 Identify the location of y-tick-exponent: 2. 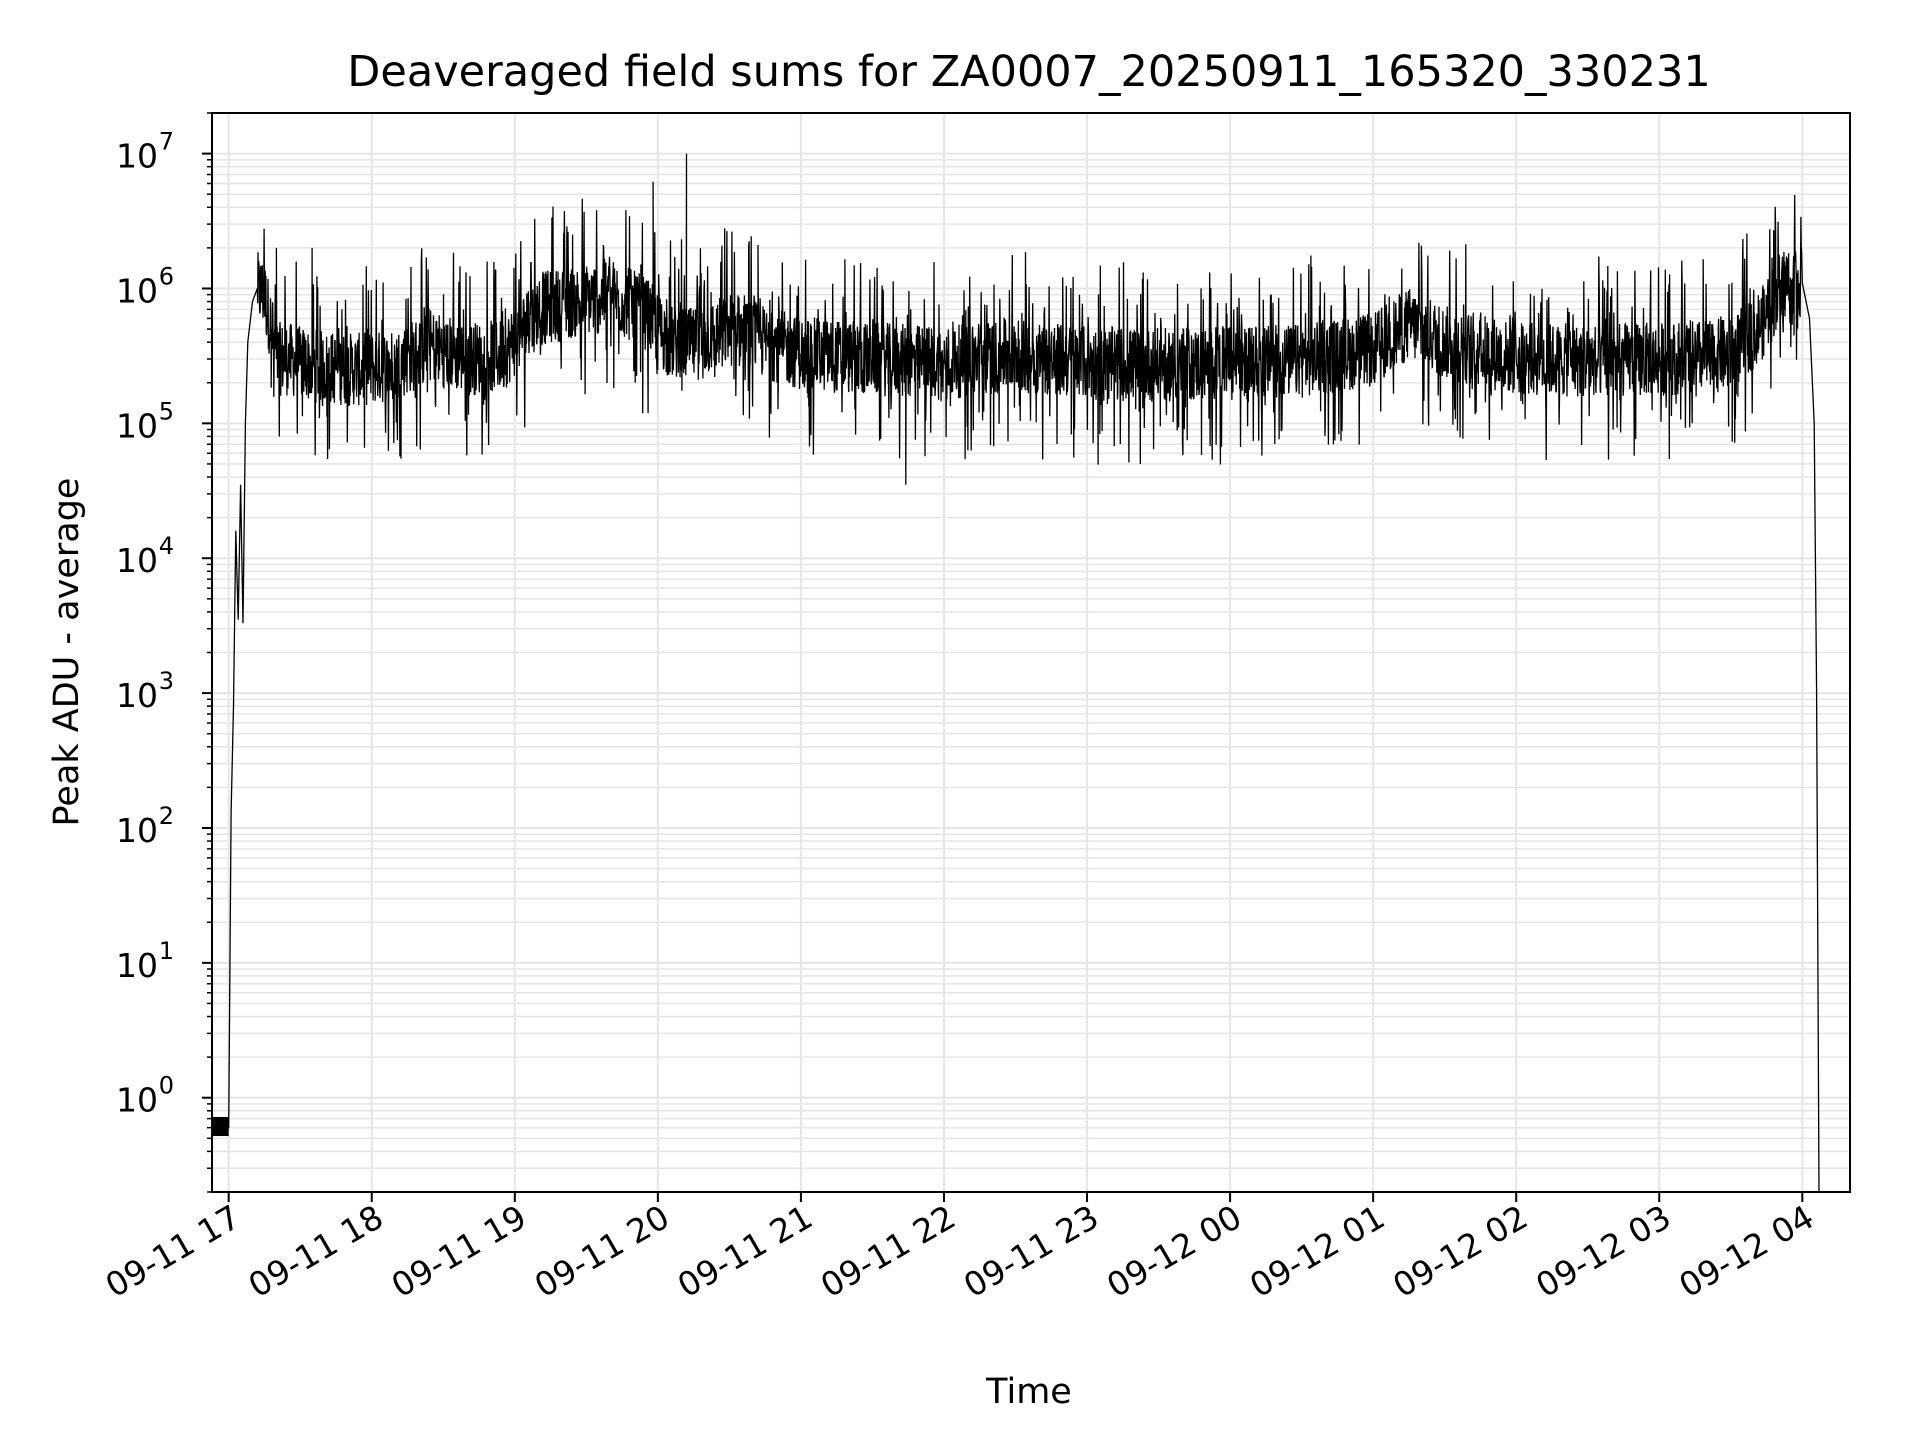
(166, 816).